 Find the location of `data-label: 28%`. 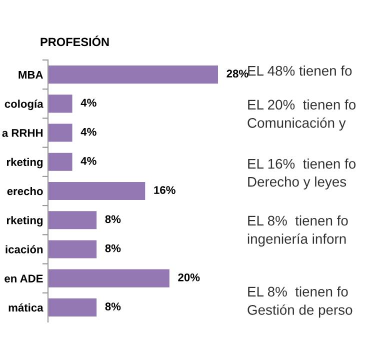

data-label: 28% is located at coordinates (237, 74).